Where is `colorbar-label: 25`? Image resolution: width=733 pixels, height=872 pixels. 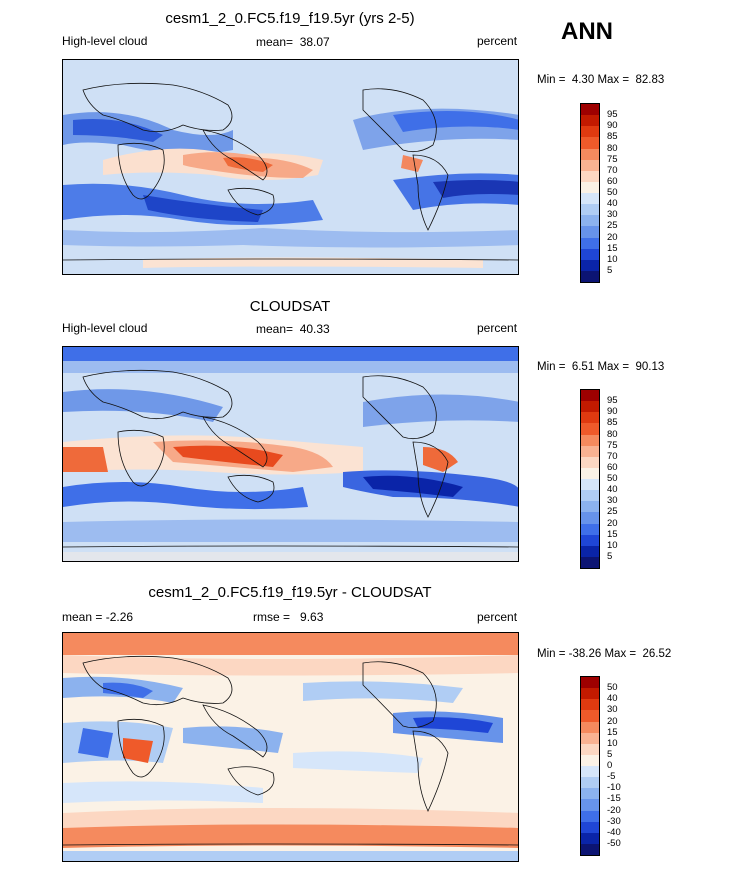 colorbar-label: 25 is located at coordinates (612, 512).